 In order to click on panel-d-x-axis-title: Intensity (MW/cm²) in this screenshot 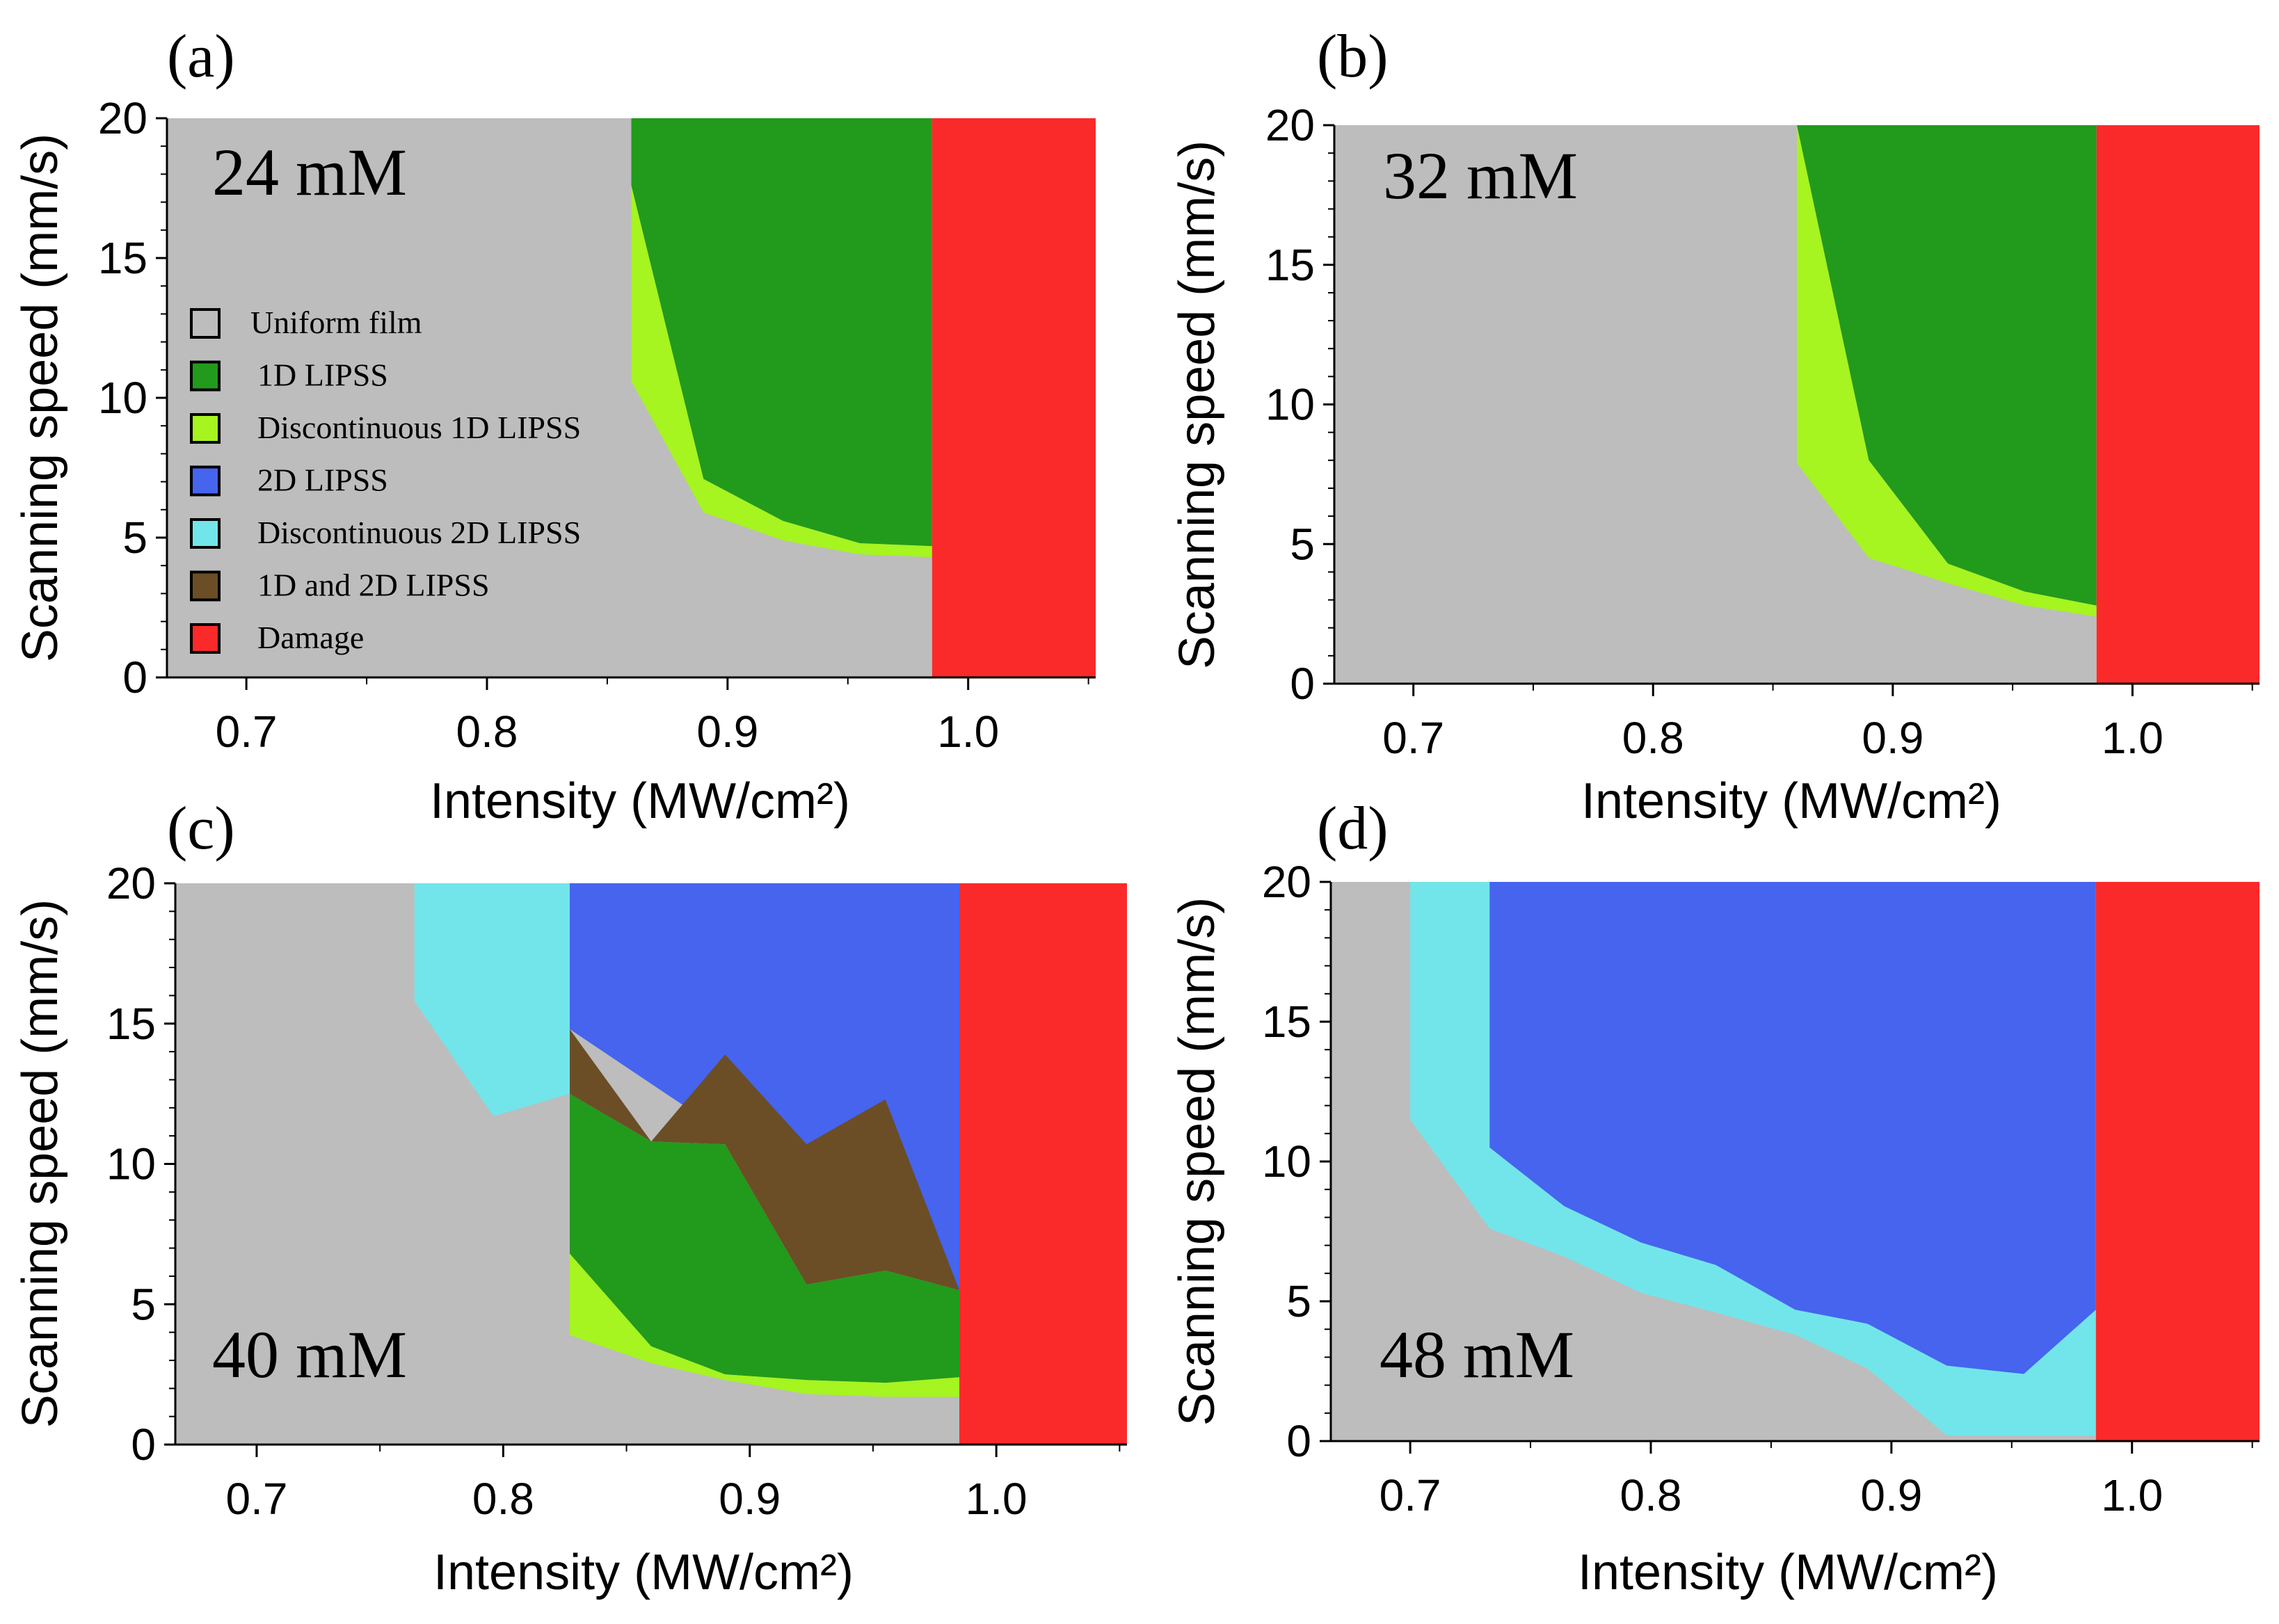, I will do `click(1788, 1572)`.